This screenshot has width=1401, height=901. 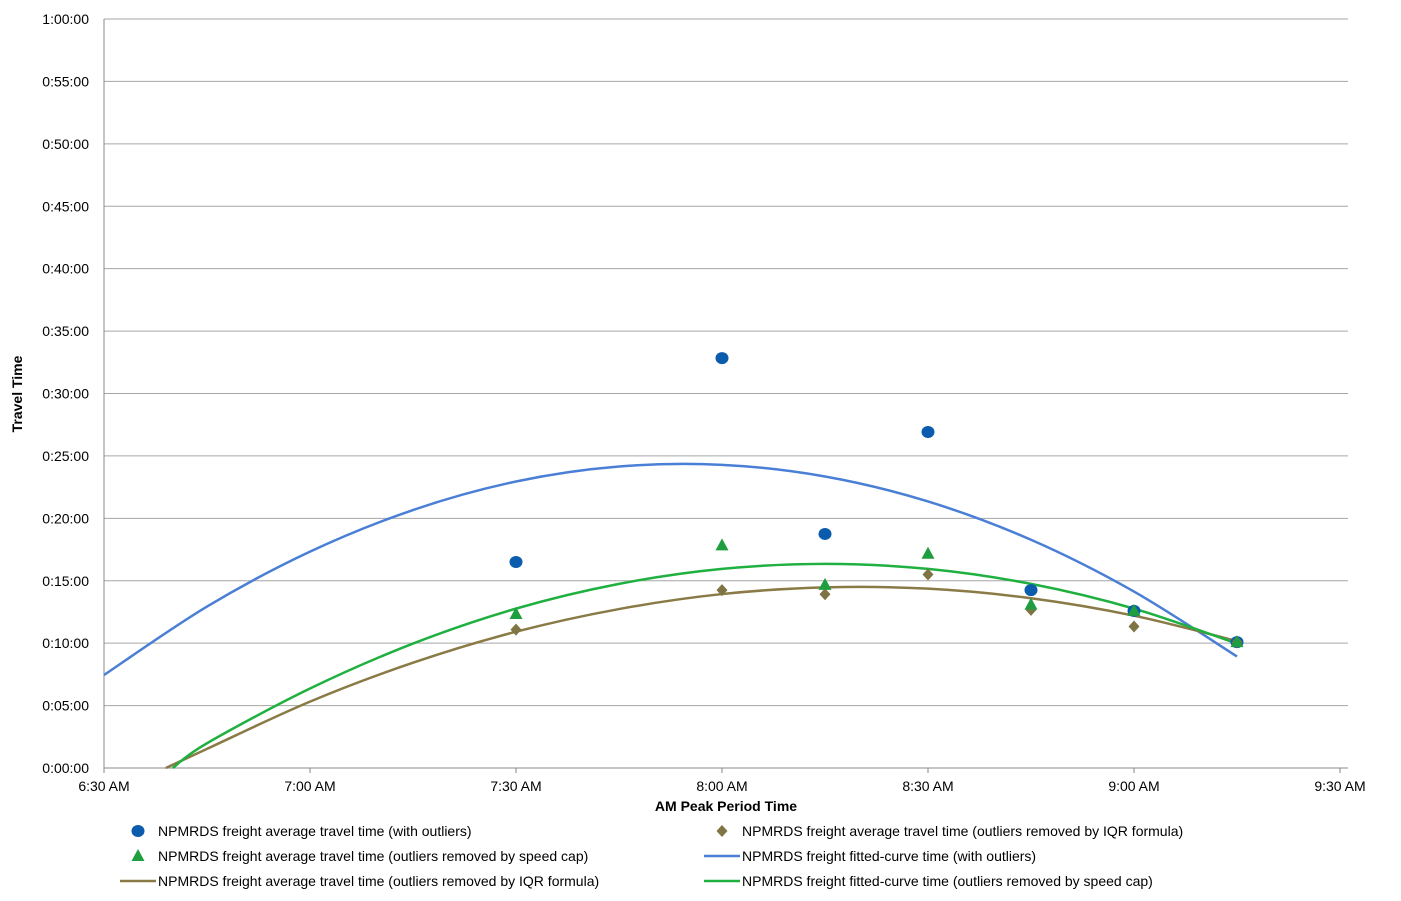 What do you see at coordinates (65, 518) in the screenshot?
I see `y-tick-label: 0:20:00` at bounding box center [65, 518].